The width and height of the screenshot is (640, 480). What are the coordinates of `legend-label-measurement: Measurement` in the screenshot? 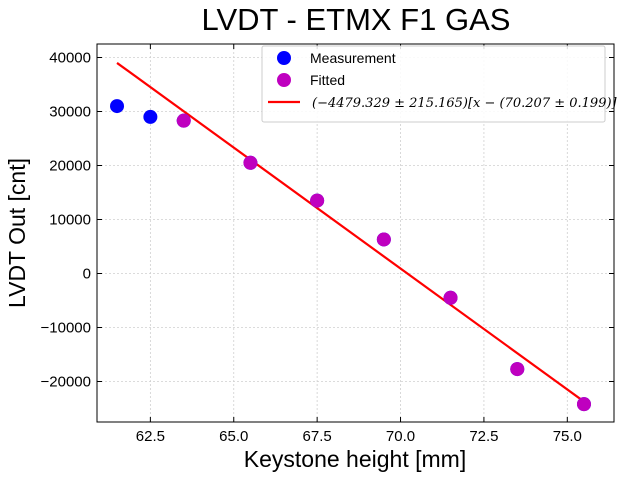 It's located at (353, 58).